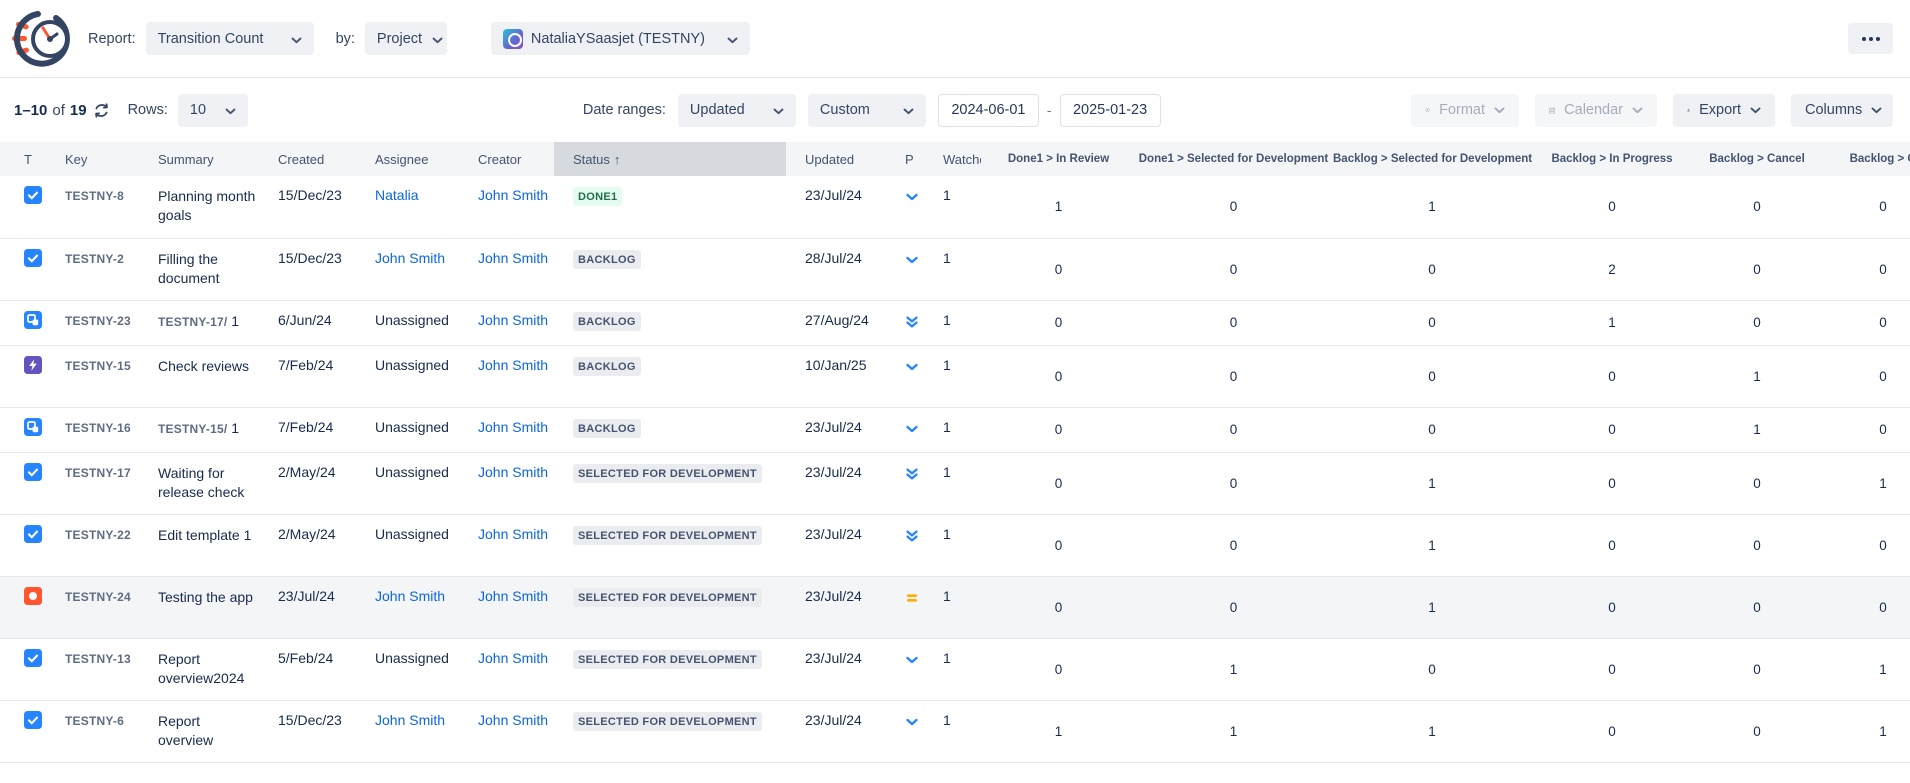 Image resolution: width=1910 pixels, height=783 pixels. What do you see at coordinates (92, 159) in the screenshot?
I see `column-header-key: Key` at bounding box center [92, 159].